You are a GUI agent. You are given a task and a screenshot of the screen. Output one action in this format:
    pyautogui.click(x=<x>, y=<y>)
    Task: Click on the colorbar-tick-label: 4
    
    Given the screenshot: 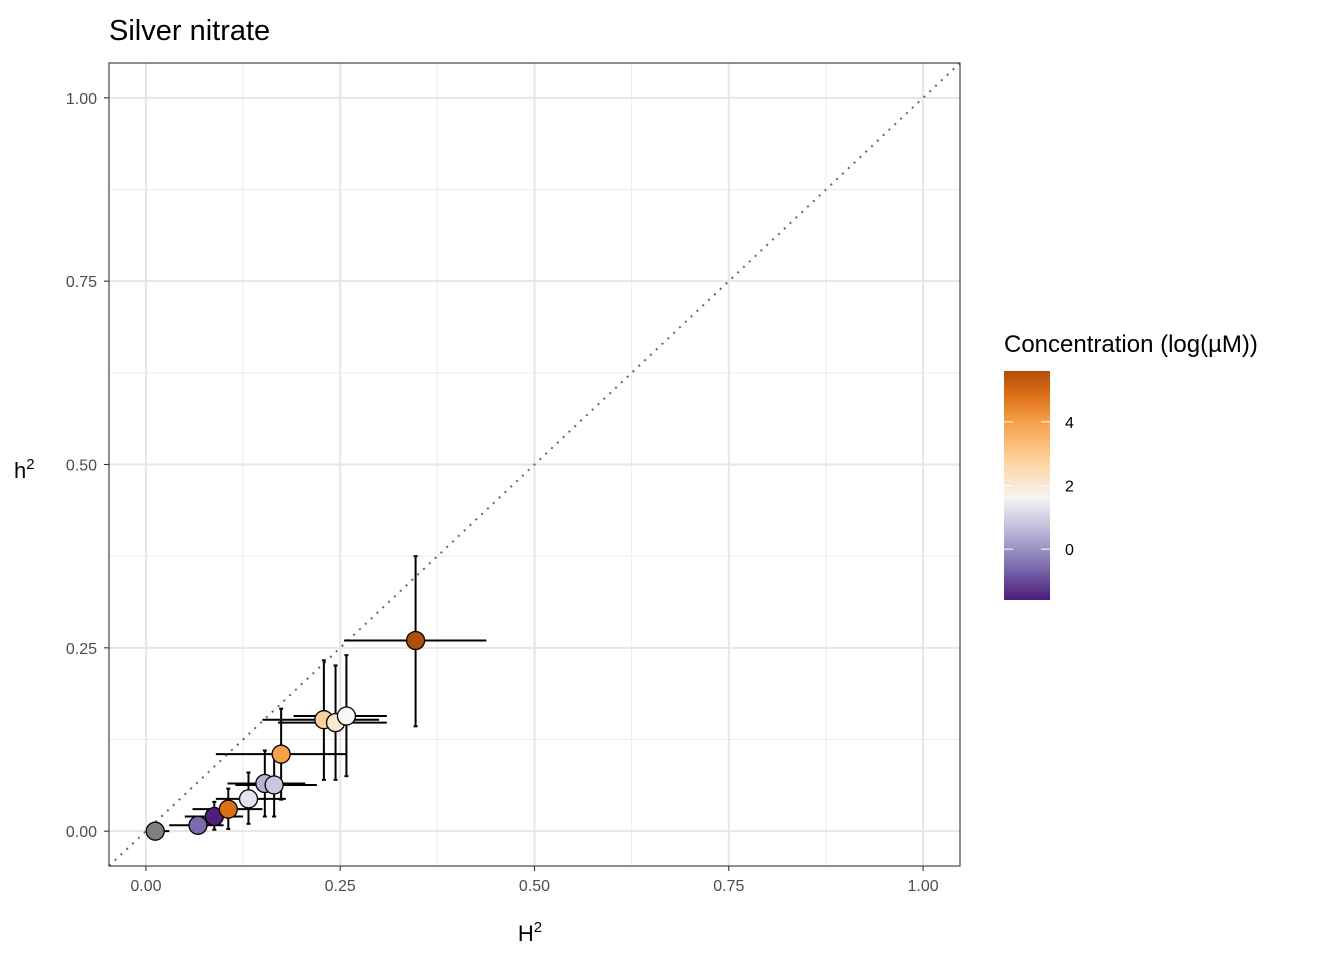 What is the action you would take?
    pyautogui.click(x=1069, y=423)
    